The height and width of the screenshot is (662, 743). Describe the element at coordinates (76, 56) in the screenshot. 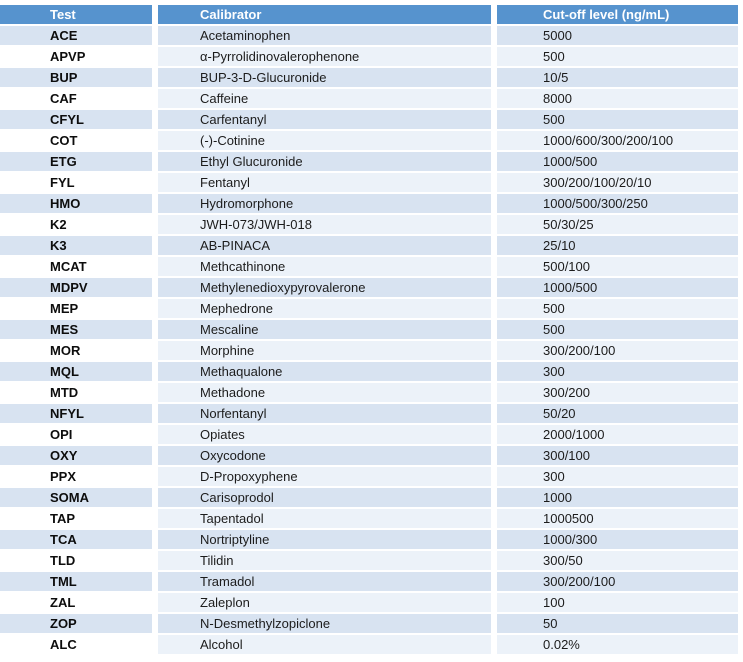

I see `test-cell: APVP` at that location.